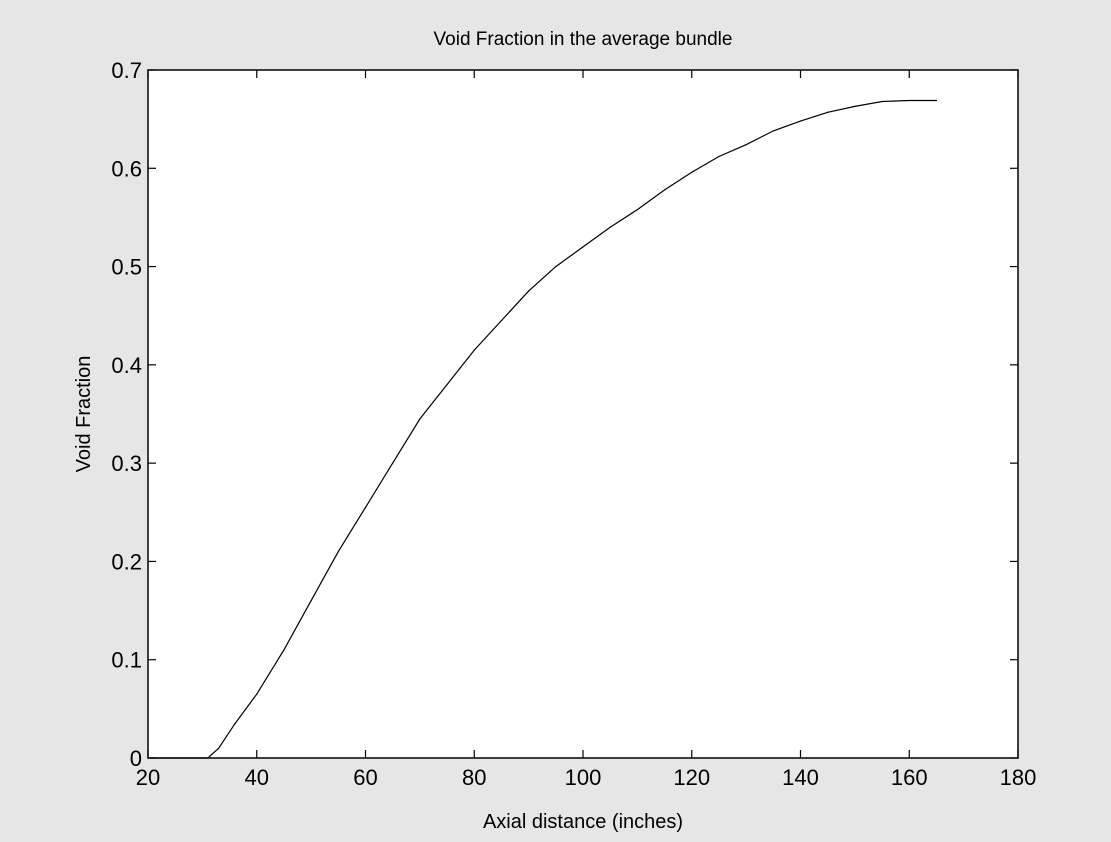  What do you see at coordinates (148, 777) in the screenshot?
I see `x-tick-label: 20` at bounding box center [148, 777].